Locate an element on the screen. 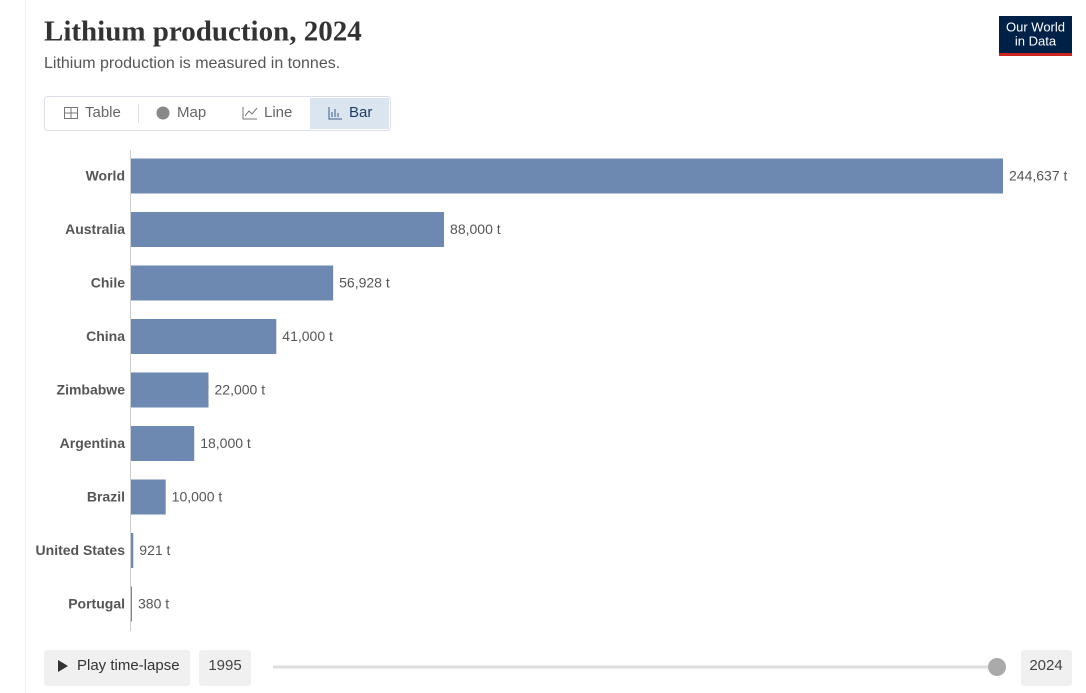  bar-icon is located at coordinates (335, 113).